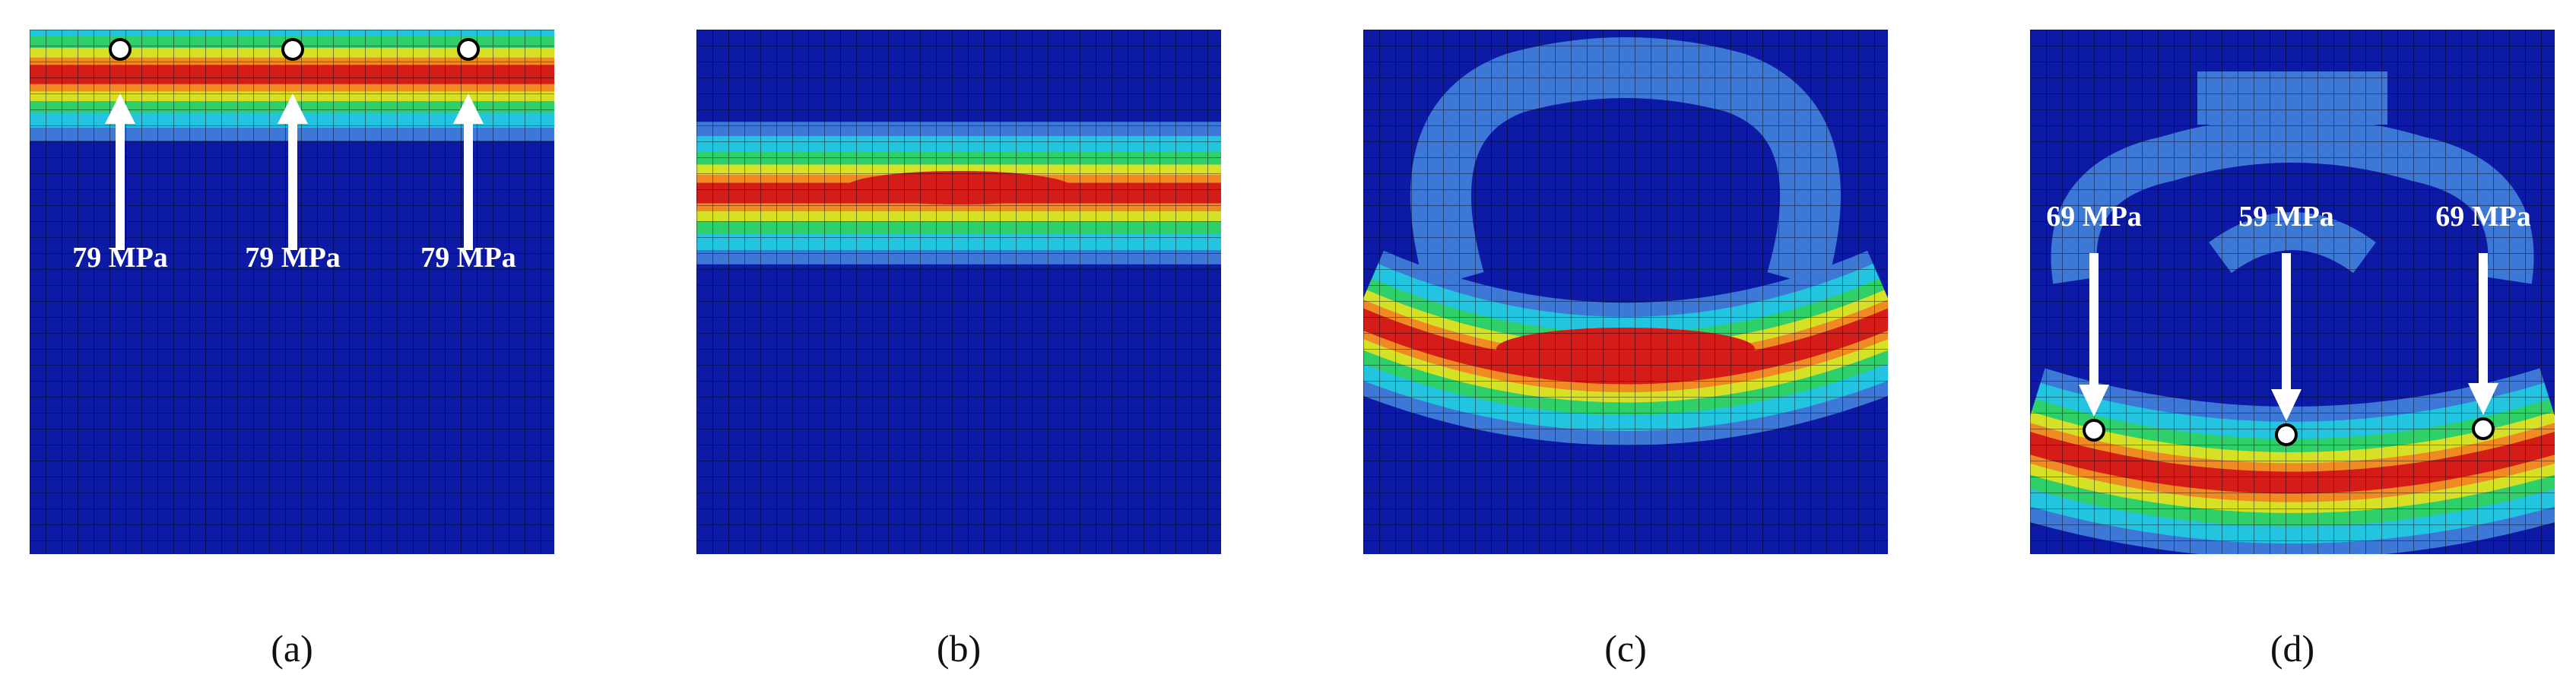 The height and width of the screenshot is (697, 2576). Describe the element at coordinates (1626, 648) in the screenshot. I see `panel-label: (c)` at that location.